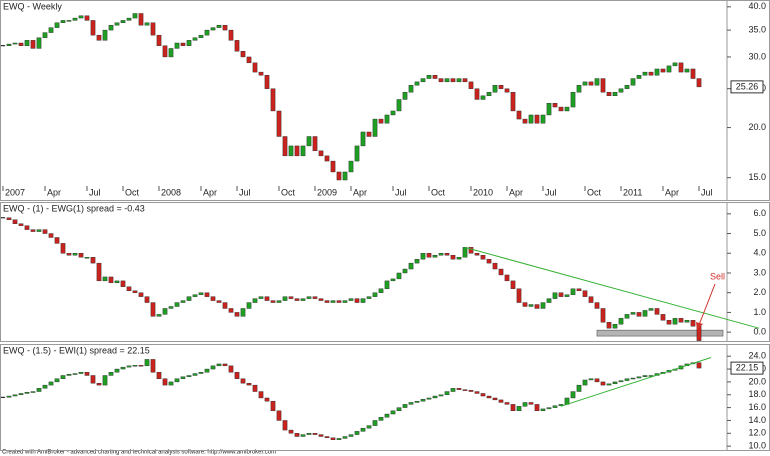 The height and width of the screenshot is (456, 770). I want to click on x-tick-label: 2010, so click(483, 192).